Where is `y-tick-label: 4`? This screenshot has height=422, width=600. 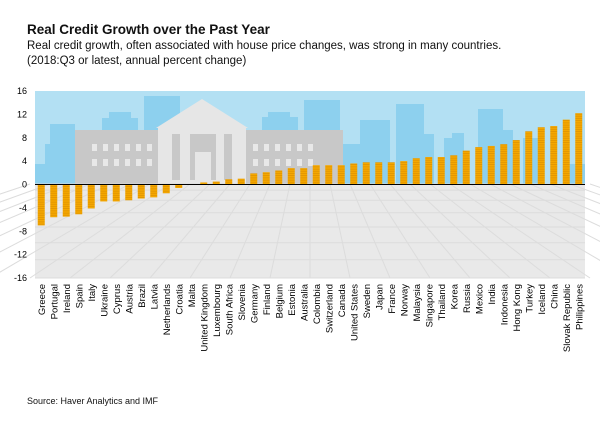 y-tick-label: 4 is located at coordinates (24, 161).